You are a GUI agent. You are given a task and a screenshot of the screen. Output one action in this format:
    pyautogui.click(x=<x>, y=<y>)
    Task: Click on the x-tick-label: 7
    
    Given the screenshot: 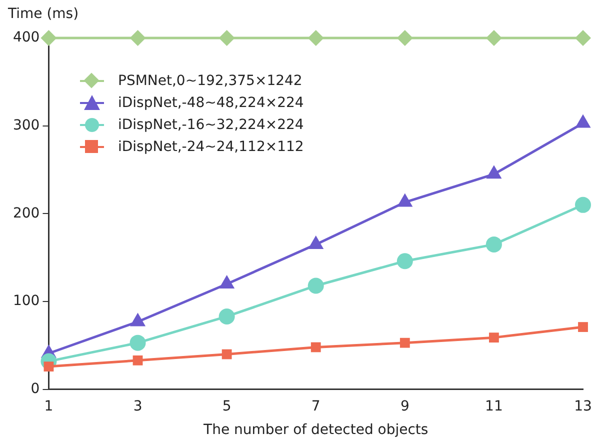 What is the action you would take?
    pyautogui.click(x=315, y=406)
    